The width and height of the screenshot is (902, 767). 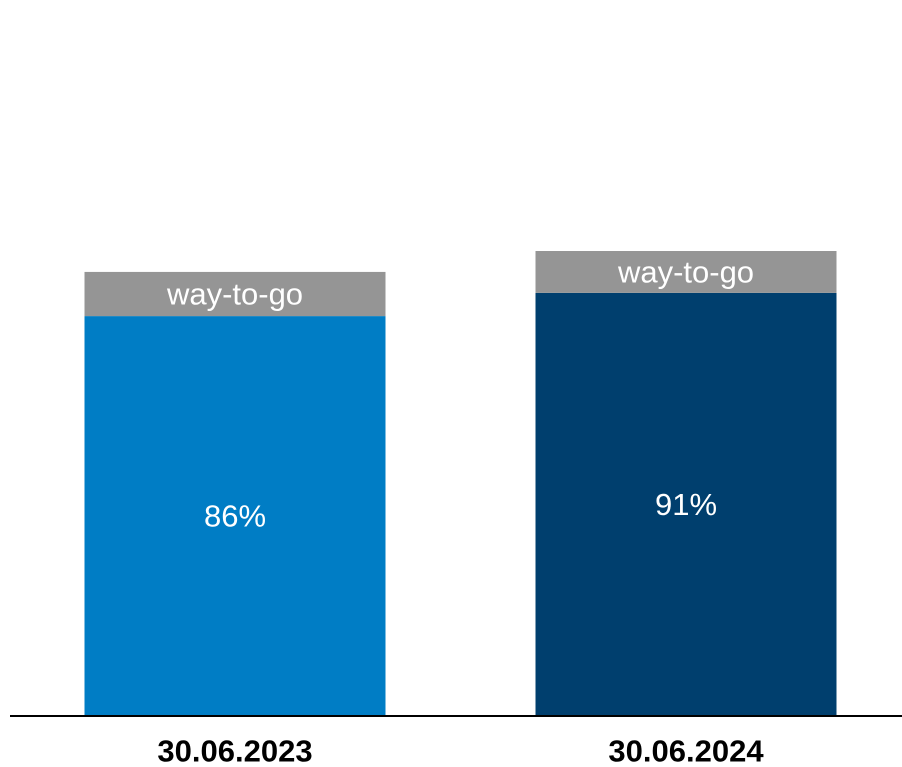 I want to click on way-to-go-label-2: way-to-go, so click(x=685, y=271).